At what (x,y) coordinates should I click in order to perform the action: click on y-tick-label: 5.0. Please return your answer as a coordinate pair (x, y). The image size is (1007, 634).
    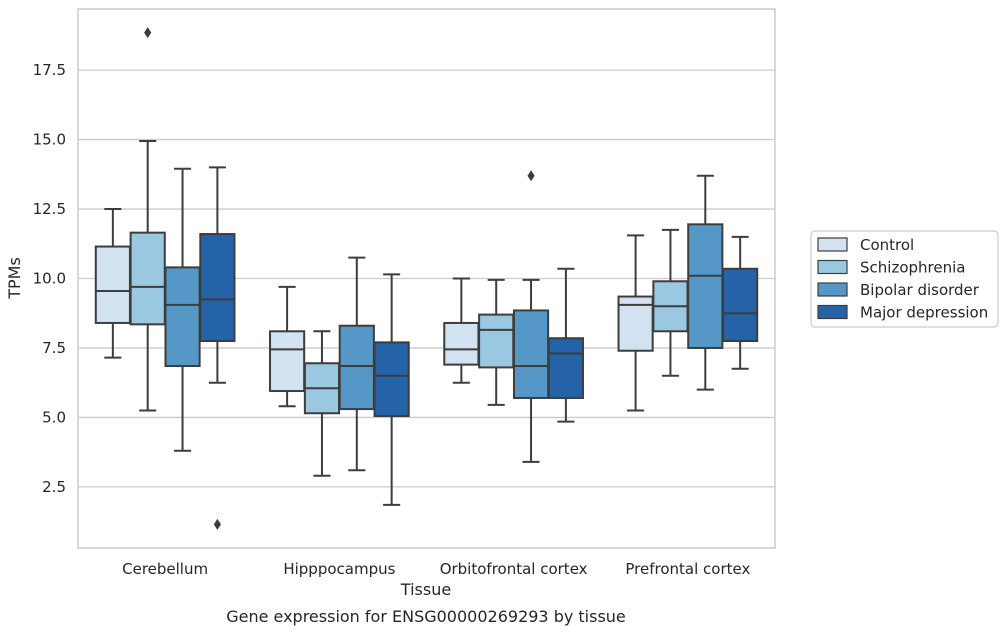
    Looking at the image, I should click on (54, 417).